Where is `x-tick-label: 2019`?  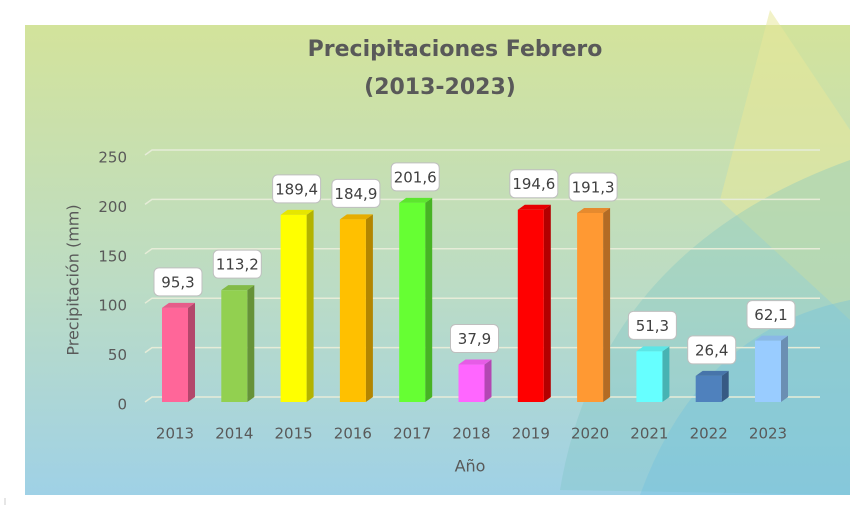
x-tick-label: 2019 is located at coordinates (531, 434).